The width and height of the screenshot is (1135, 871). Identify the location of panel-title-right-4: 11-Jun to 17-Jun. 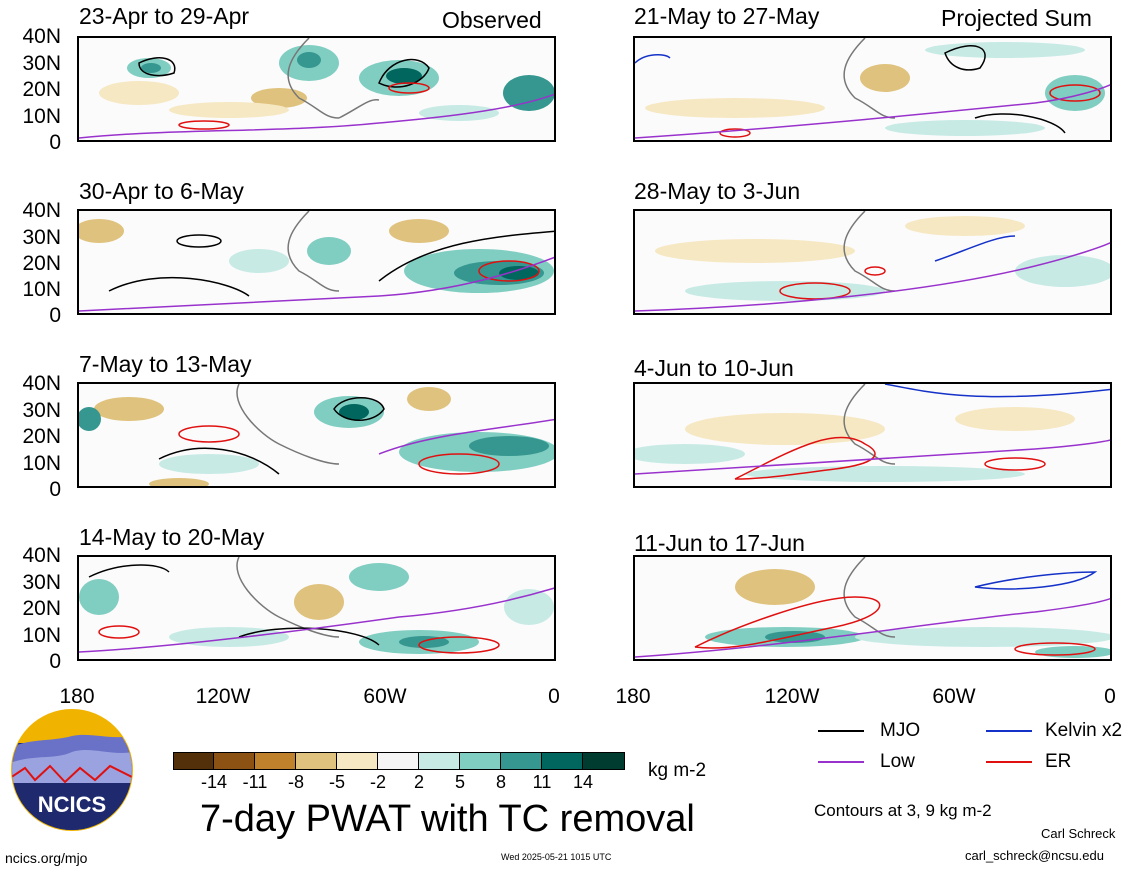
(719, 543).